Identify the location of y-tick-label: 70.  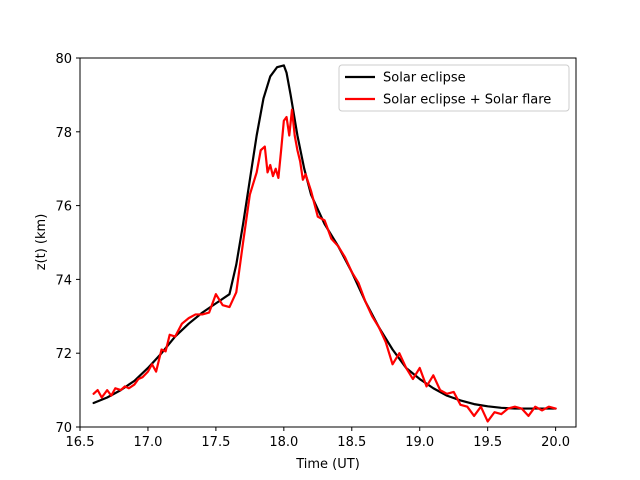
(63, 428).